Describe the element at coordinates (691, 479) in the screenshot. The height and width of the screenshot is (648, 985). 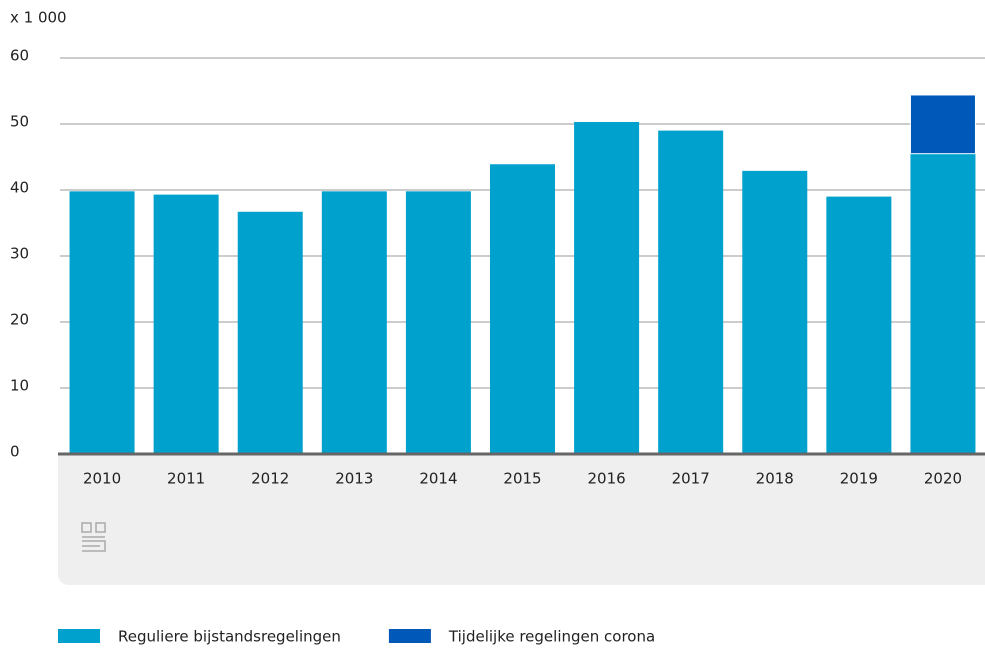
I see `x-tick-label: 2017` at that location.